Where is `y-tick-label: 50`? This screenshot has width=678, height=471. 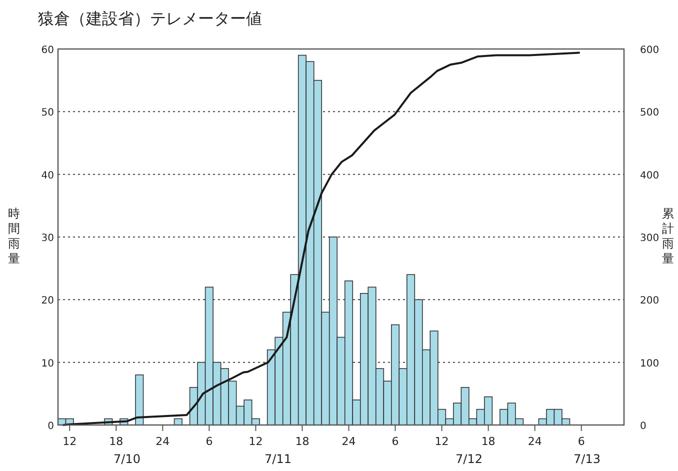
y-tick-label: 50 is located at coordinates (47, 113).